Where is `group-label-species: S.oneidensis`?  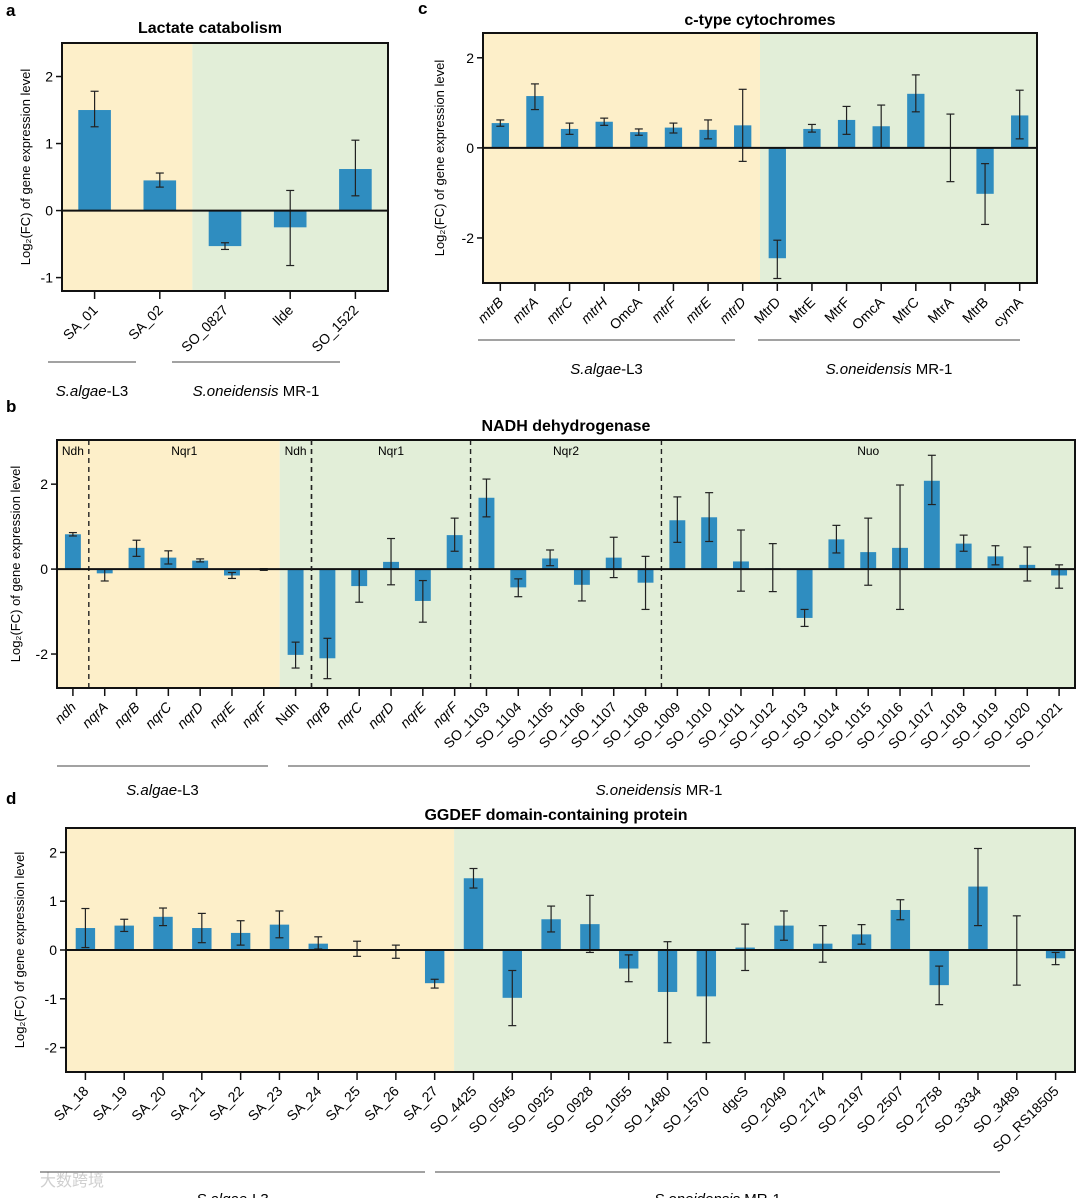
group-label-species: S.oneidensis is located at coordinates (869, 369).